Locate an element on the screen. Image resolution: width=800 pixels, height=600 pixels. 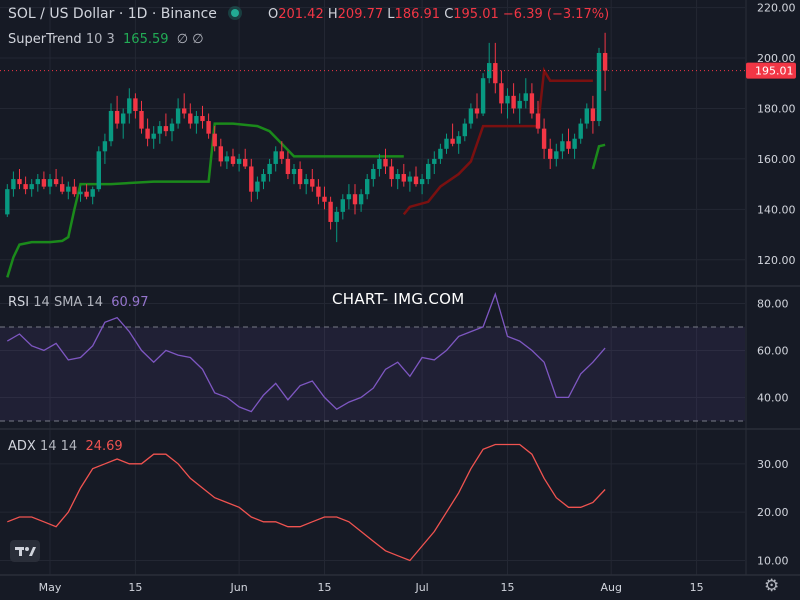
price-tick-label-1: 140.00 is located at coordinates (776, 209).